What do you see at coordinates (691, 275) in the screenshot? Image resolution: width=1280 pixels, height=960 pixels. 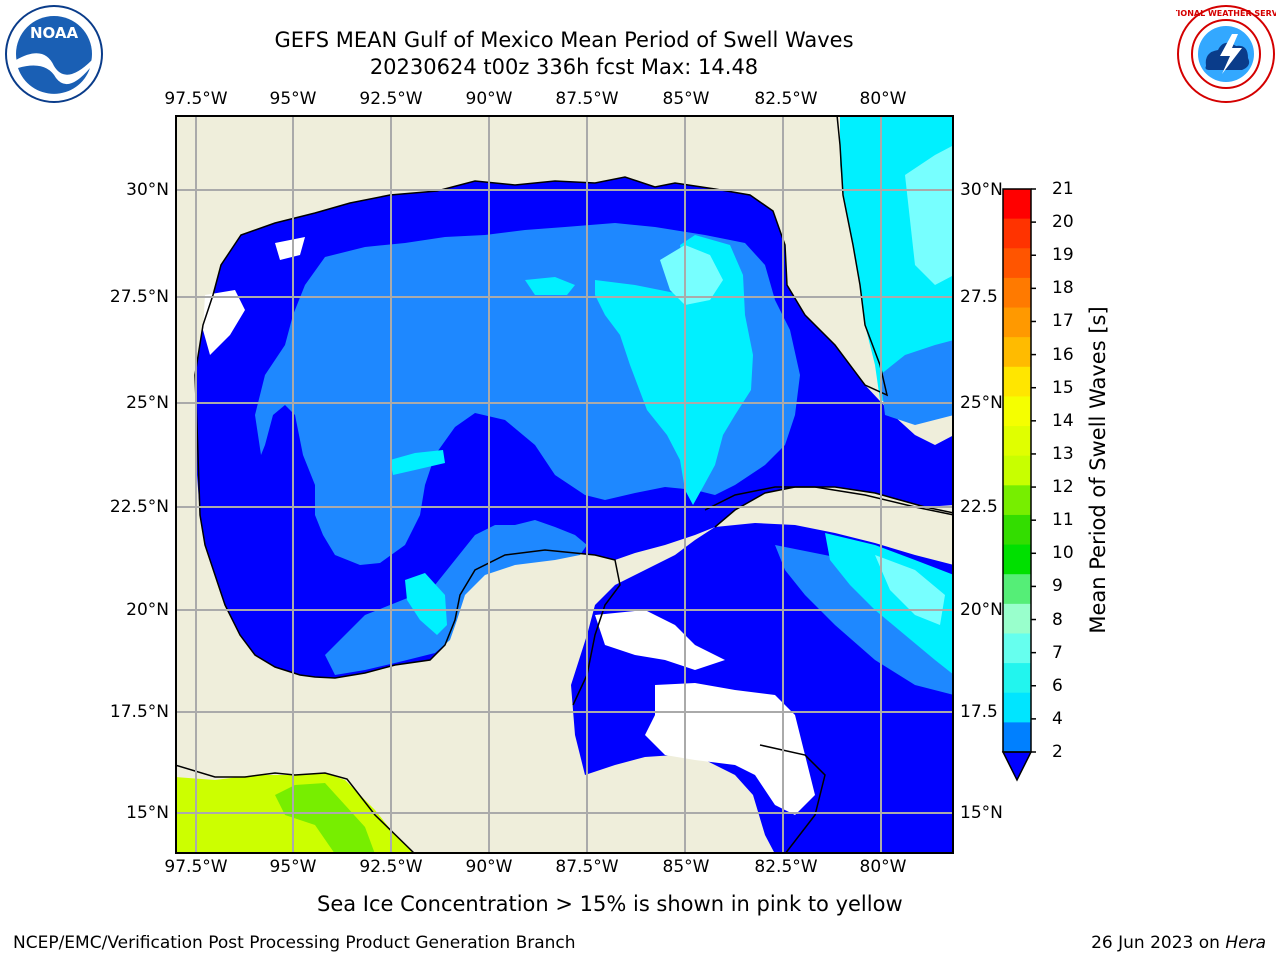 I see `gulf-swell-light-cyan` at bounding box center [691, 275].